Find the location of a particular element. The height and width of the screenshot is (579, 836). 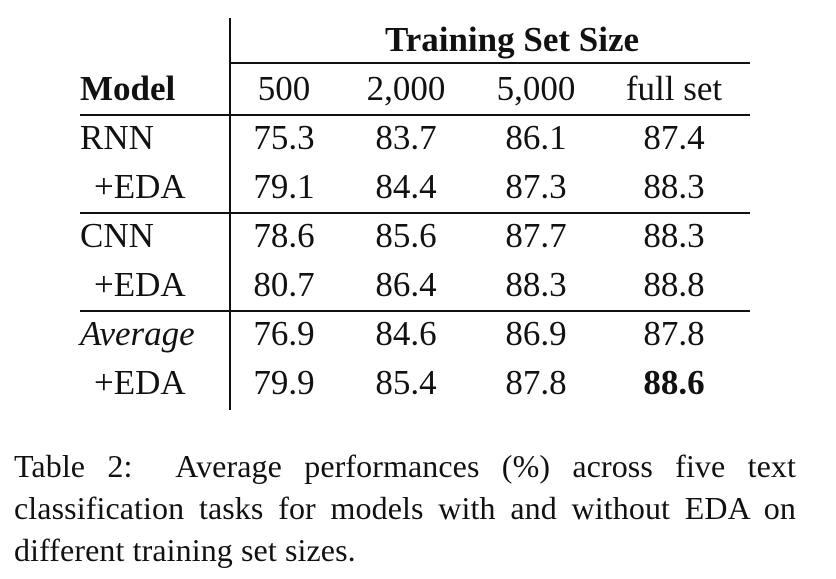

table-cell: 76.9 is located at coordinates (284, 333).